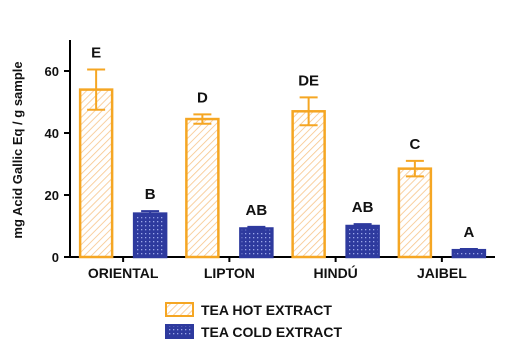  I want to click on legend-label-tea-cold-extract: TEA COLD EXTRACT, so click(271, 332).